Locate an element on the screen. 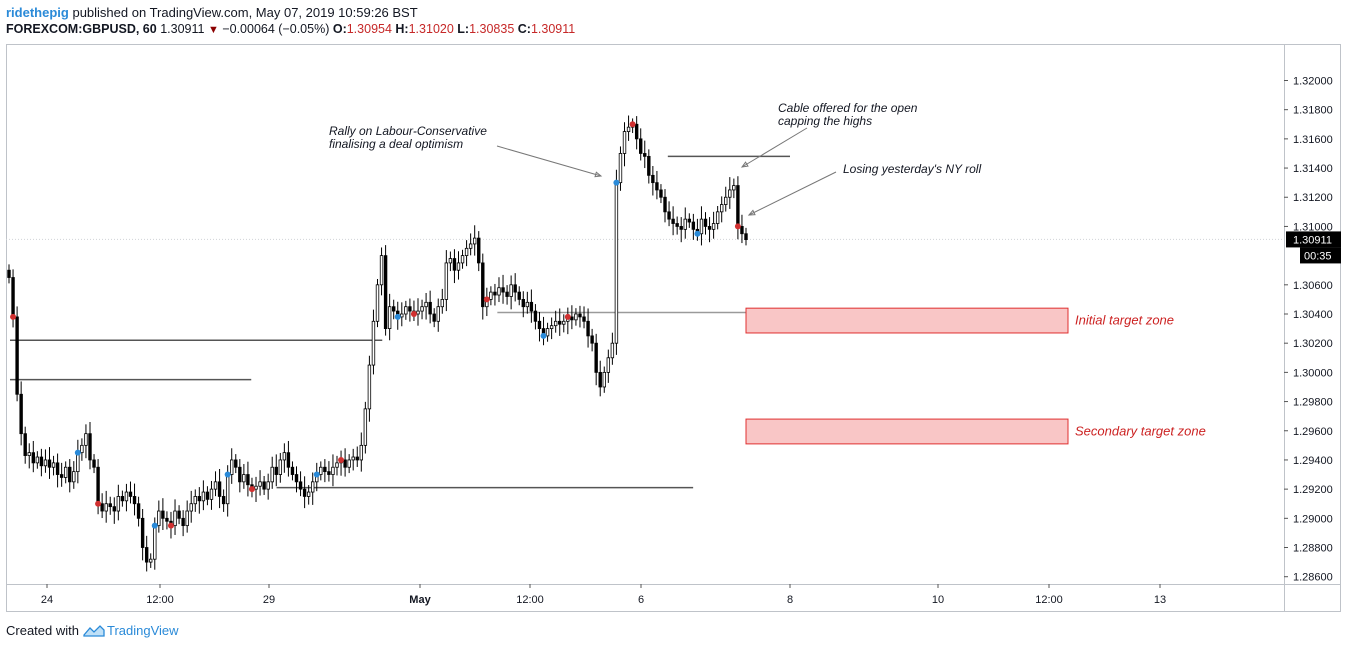 This screenshot has height=648, width=1348. x-tick-label: 12:00 is located at coordinates (160, 600).